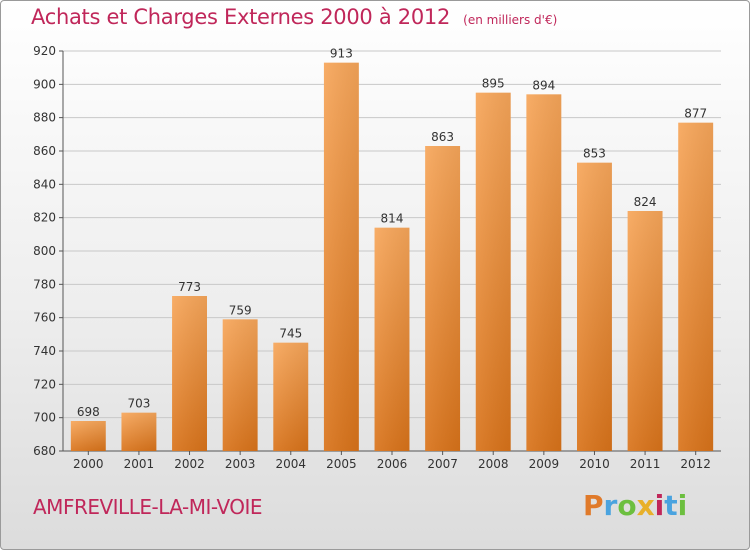 This screenshot has height=550, width=750. What do you see at coordinates (341, 54) in the screenshot?
I see `data-label: 913` at bounding box center [341, 54].